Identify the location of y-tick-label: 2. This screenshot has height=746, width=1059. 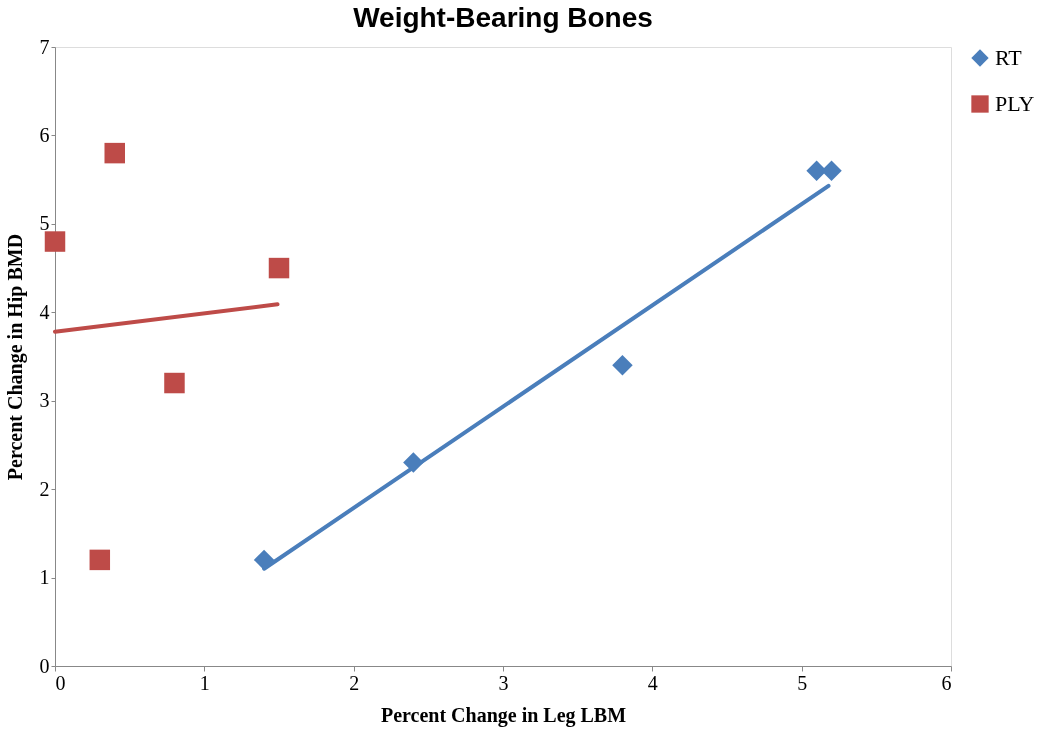
(44, 488).